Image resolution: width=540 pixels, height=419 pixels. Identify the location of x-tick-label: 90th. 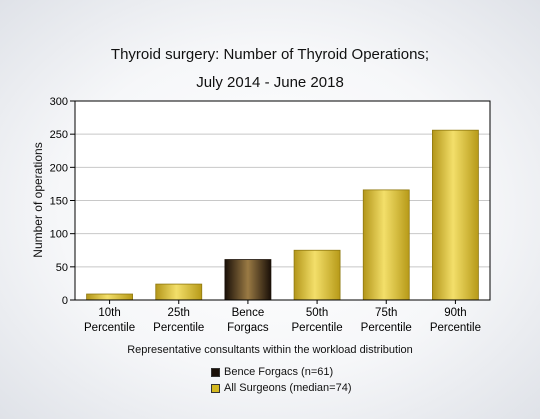
(455, 313).